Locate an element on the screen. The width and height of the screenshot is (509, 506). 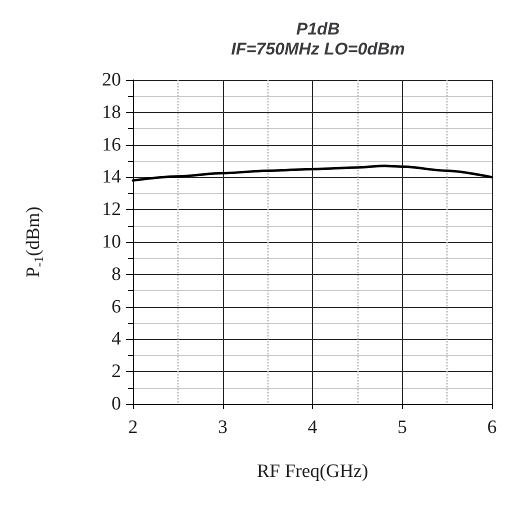
chart-title: P1dB IF=750MHz LO=0dBm is located at coordinates (318, 39).